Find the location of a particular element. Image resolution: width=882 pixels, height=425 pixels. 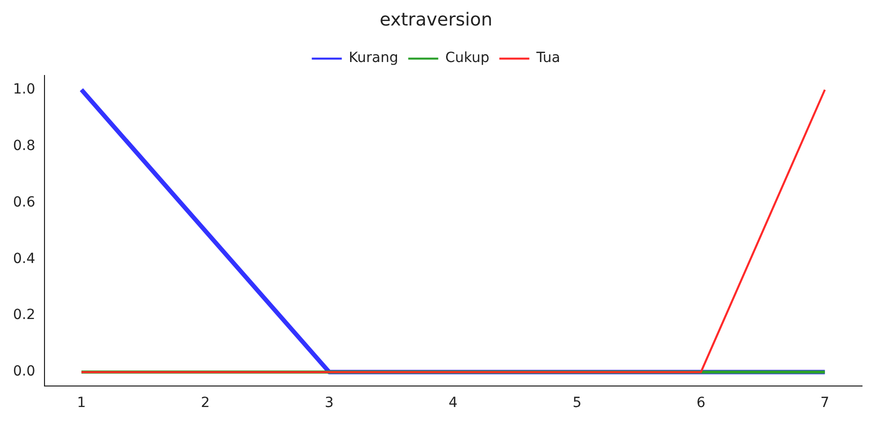

x-tick-label: 5 is located at coordinates (577, 403).